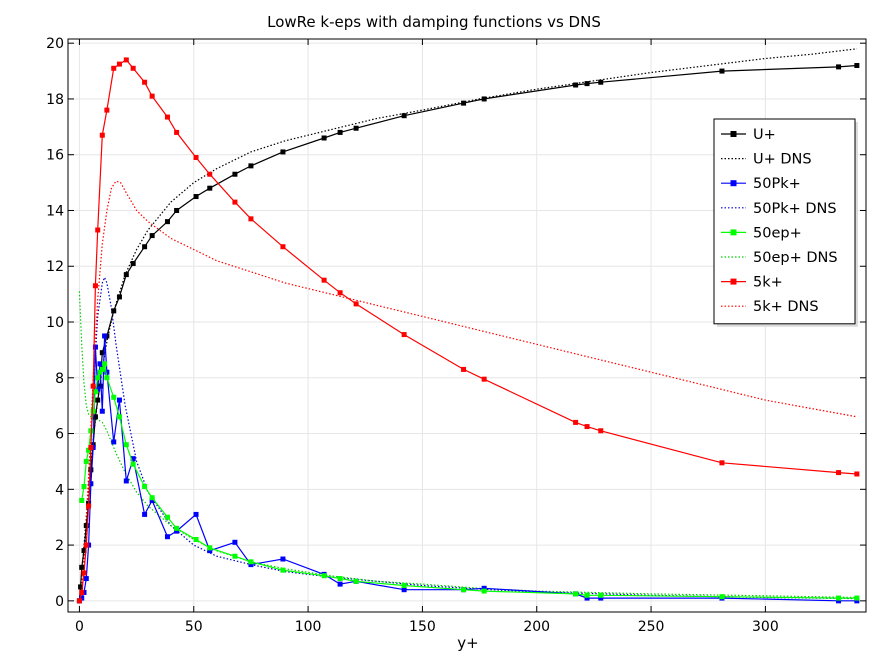 This screenshot has height=656, width=874. Describe the element at coordinates (786, 307) in the screenshot. I see `legend-label: 5k+ DNS` at that location.